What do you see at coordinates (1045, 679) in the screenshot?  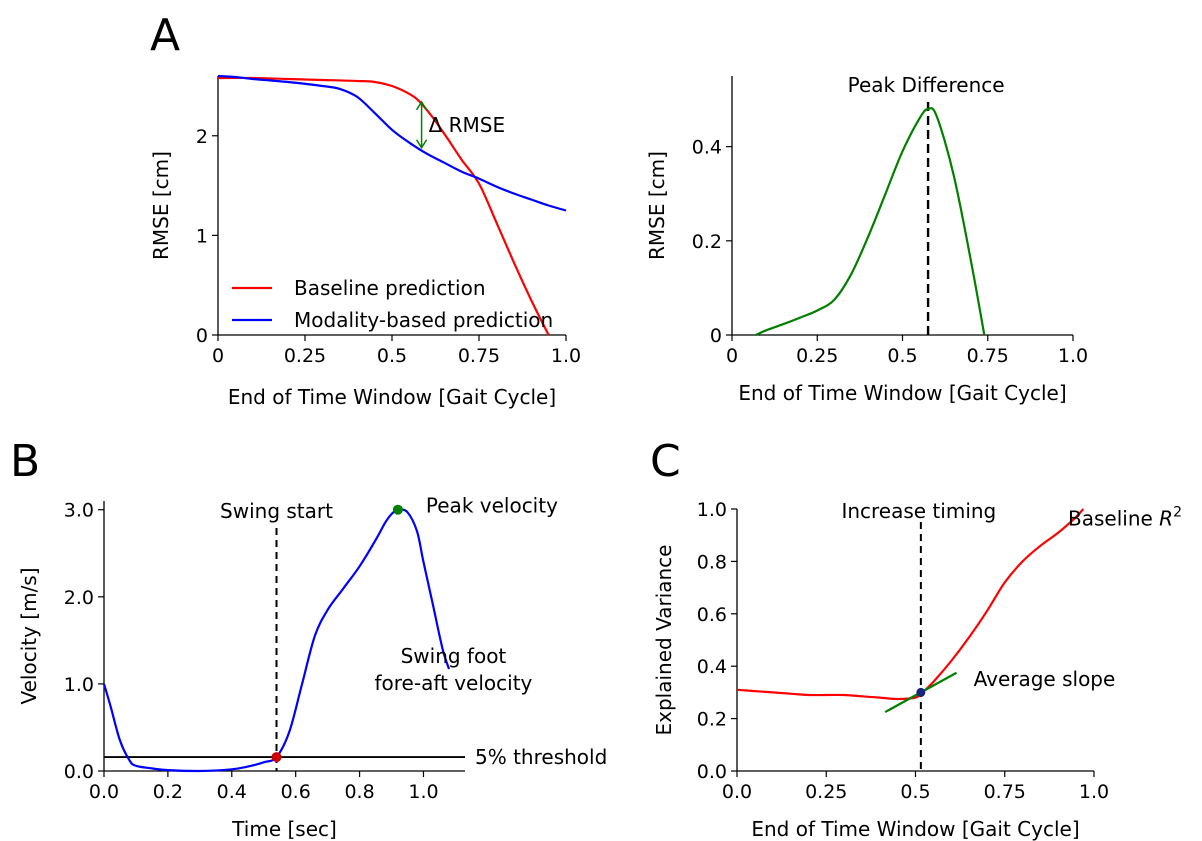 I see `average-slope-label: Average slope` at bounding box center [1045, 679].